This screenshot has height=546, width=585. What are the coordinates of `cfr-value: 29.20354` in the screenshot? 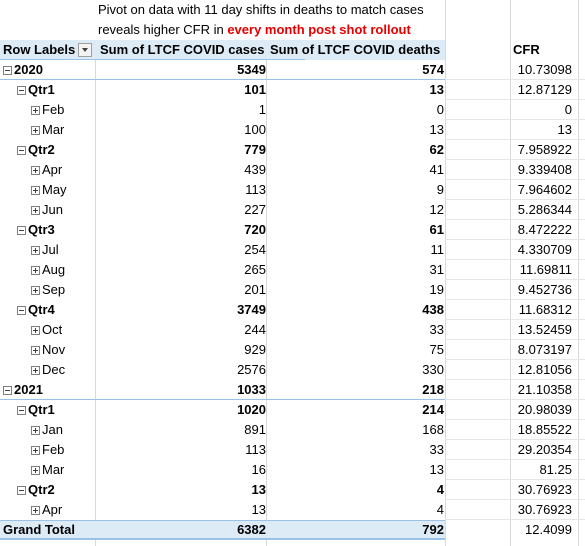 It's located at (544, 449).